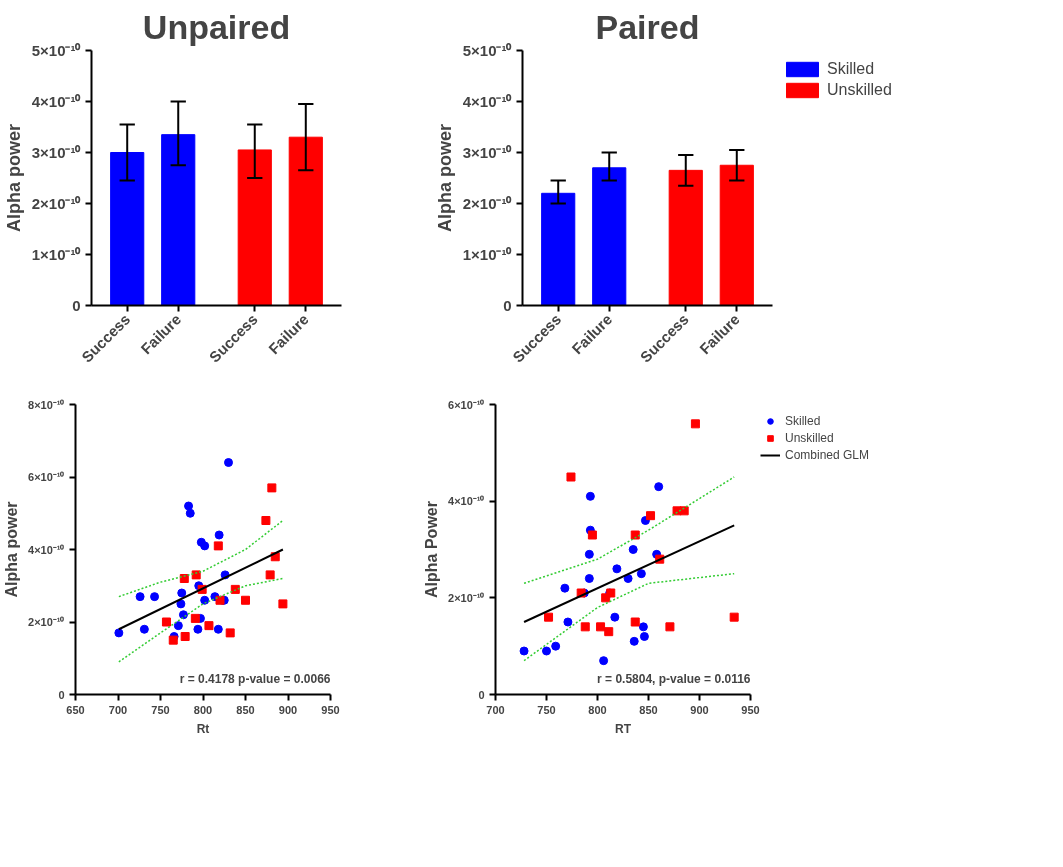 The width and height of the screenshot is (1063, 867). Describe the element at coordinates (216, 26) in the screenshot. I see `chart-title: Unpaired` at that location.